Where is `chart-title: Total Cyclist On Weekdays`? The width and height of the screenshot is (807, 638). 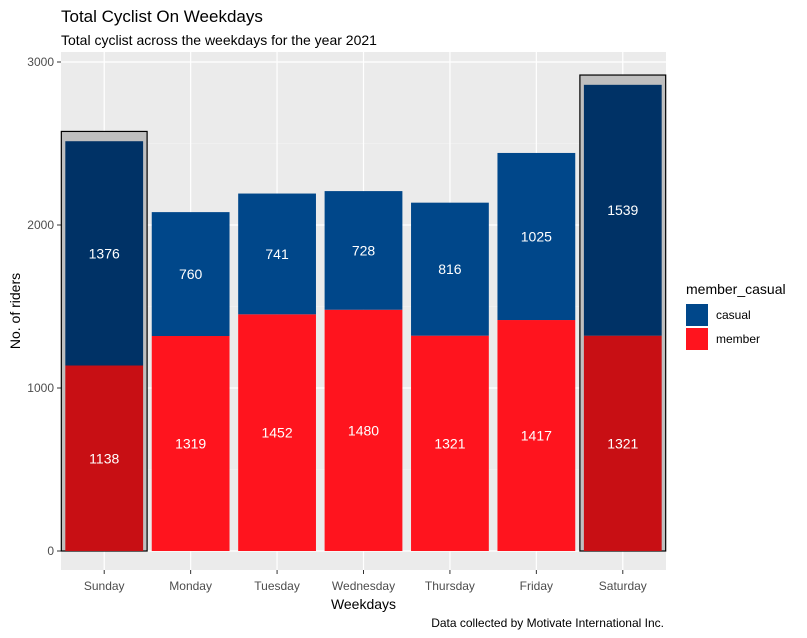
chart-title: Total Cyclist On Weekdays is located at coordinates (162, 16).